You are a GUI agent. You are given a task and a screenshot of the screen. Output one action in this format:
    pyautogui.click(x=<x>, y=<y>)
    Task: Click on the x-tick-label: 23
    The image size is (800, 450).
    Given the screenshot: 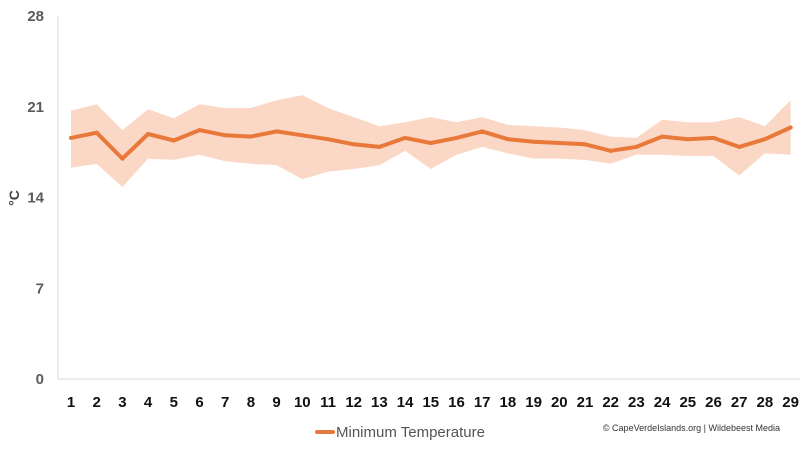 What is the action you would take?
    pyautogui.click(x=636, y=402)
    